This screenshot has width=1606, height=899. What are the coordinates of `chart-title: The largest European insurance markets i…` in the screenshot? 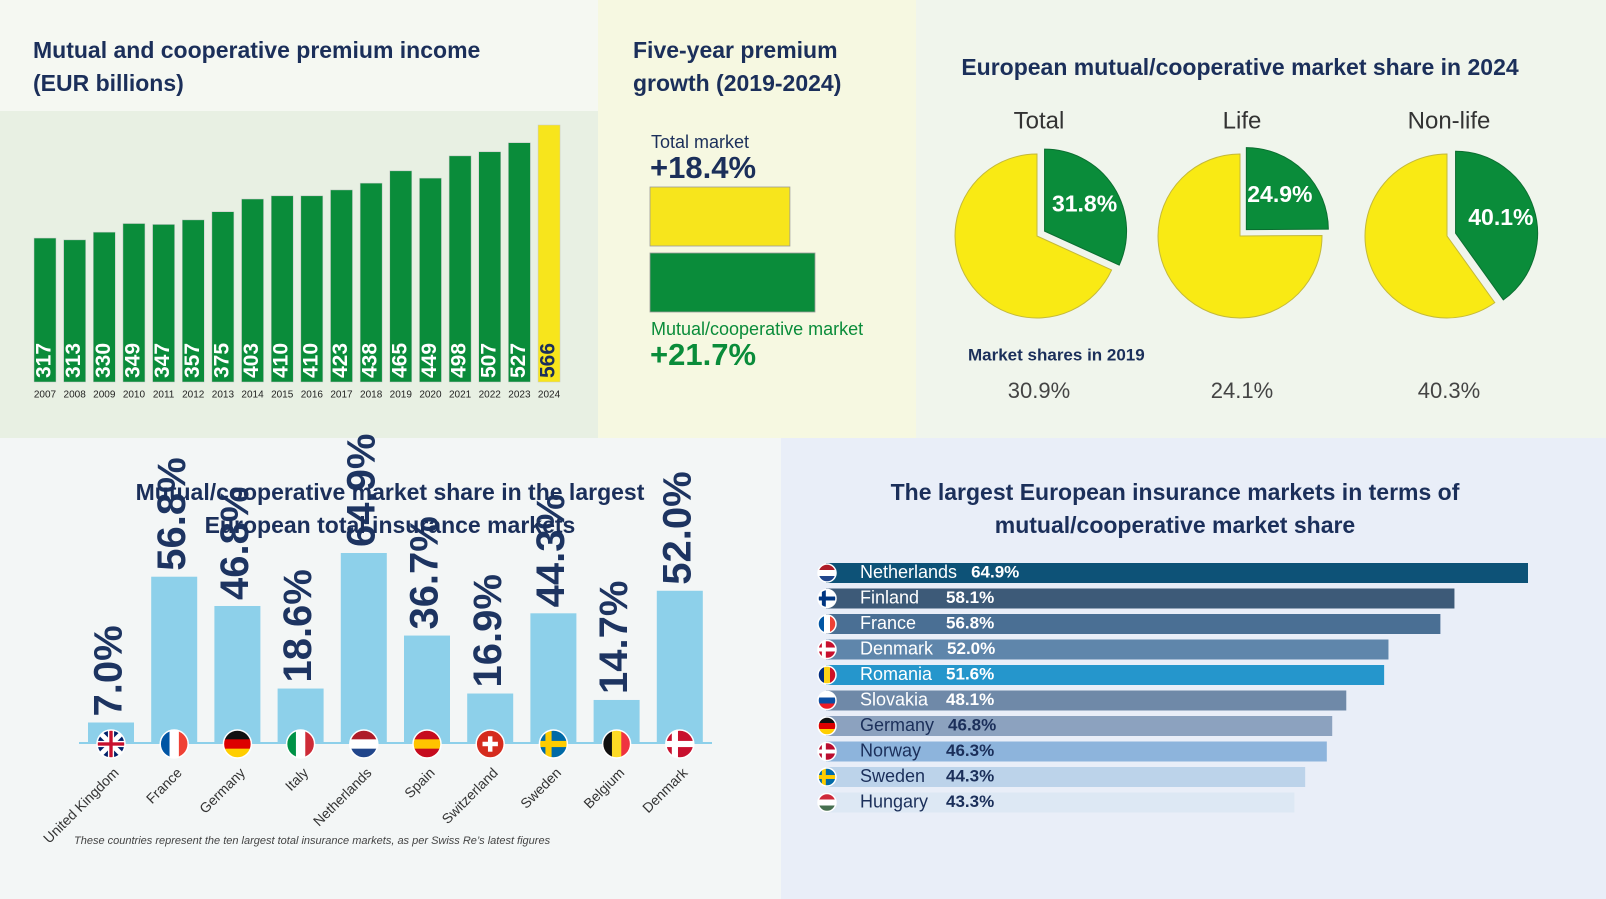 It's located at (1175, 508).